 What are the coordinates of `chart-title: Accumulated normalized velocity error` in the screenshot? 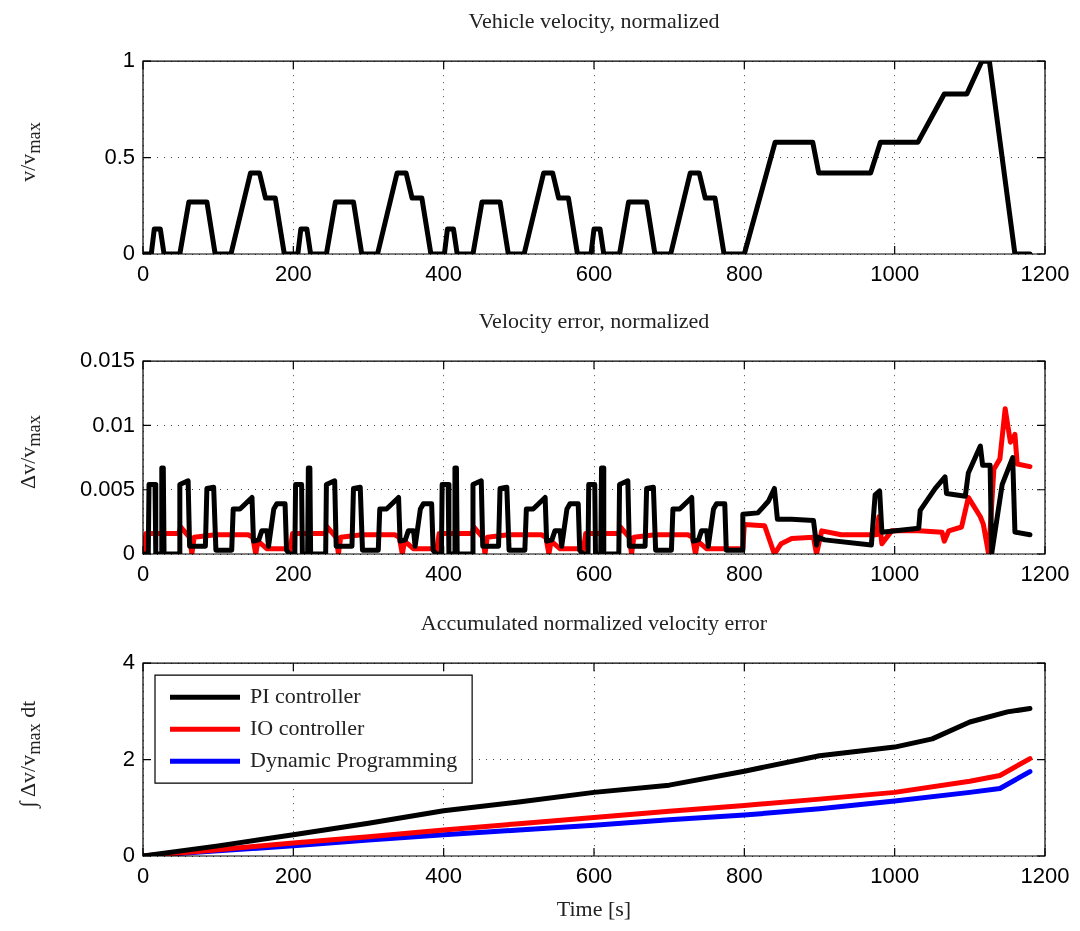 It's located at (594, 623).